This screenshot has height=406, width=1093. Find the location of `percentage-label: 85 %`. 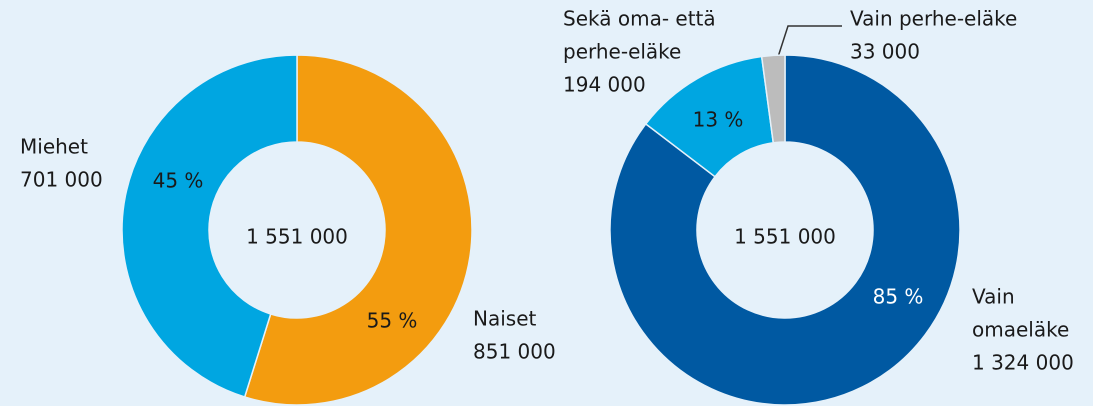

percentage-label: 85 % is located at coordinates (898, 297).